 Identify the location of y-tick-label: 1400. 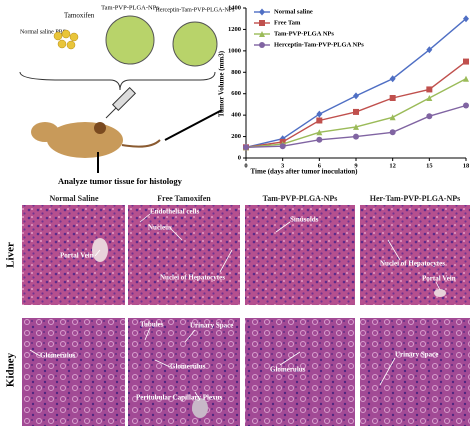
(234, 7).